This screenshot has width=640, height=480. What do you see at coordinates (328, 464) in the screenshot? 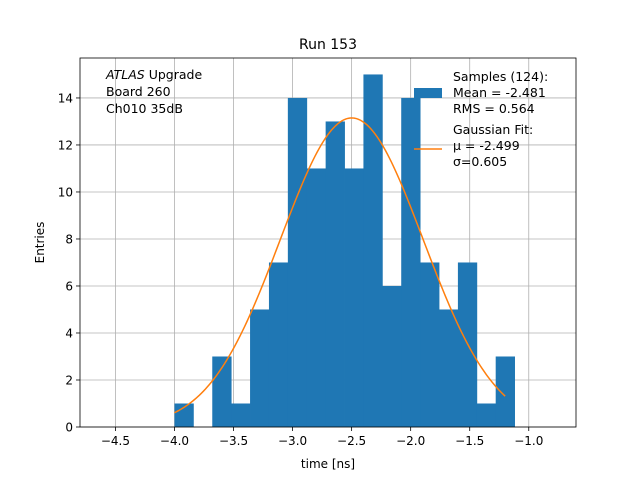
I see `x-axis-label: time [ns]` at bounding box center [328, 464].